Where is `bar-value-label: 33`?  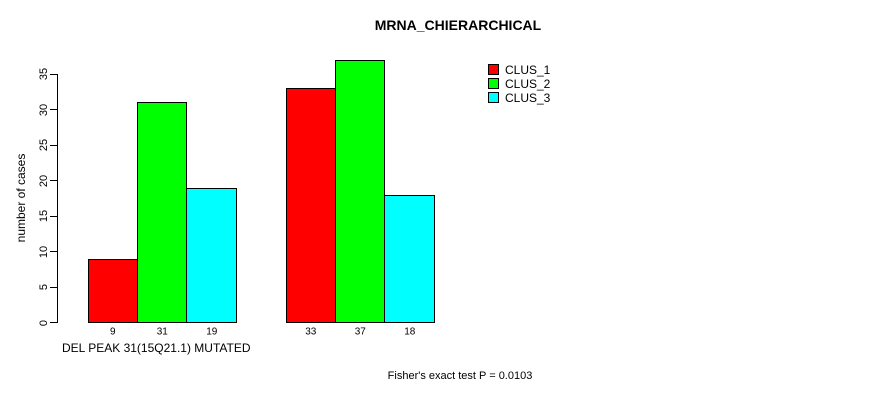
bar-value-label: 33 is located at coordinates (311, 332).